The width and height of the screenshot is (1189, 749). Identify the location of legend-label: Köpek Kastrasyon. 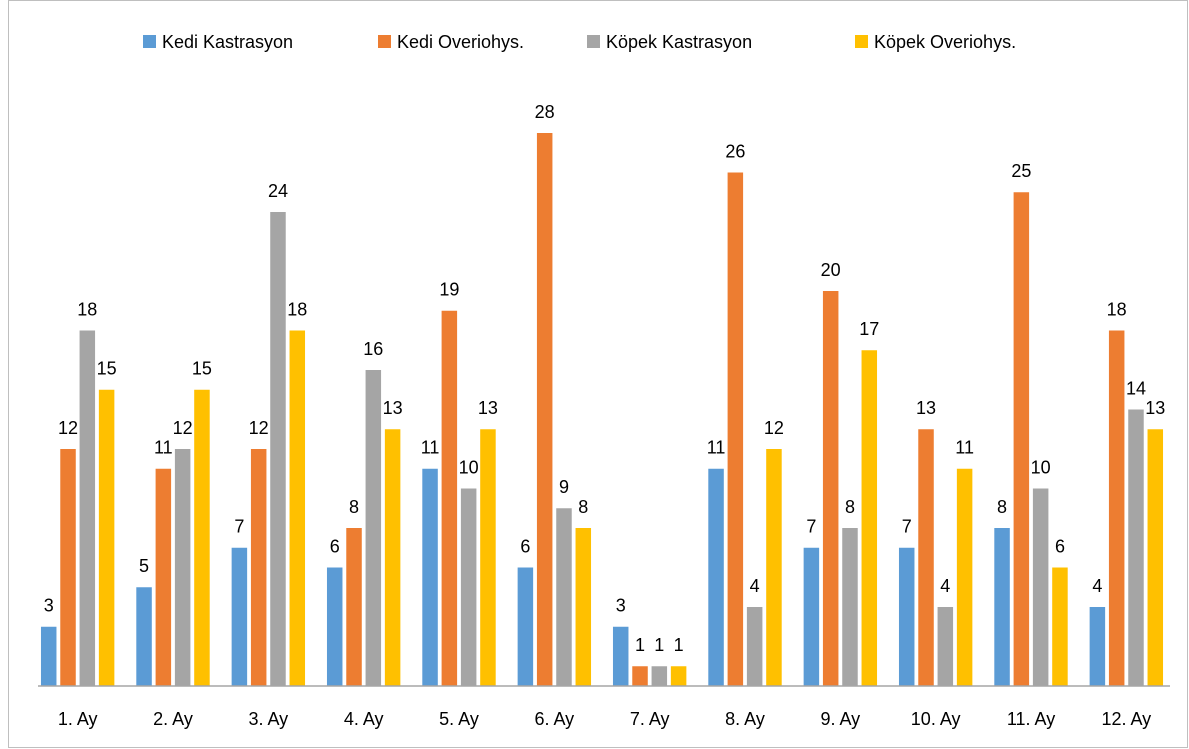
(679, 42).